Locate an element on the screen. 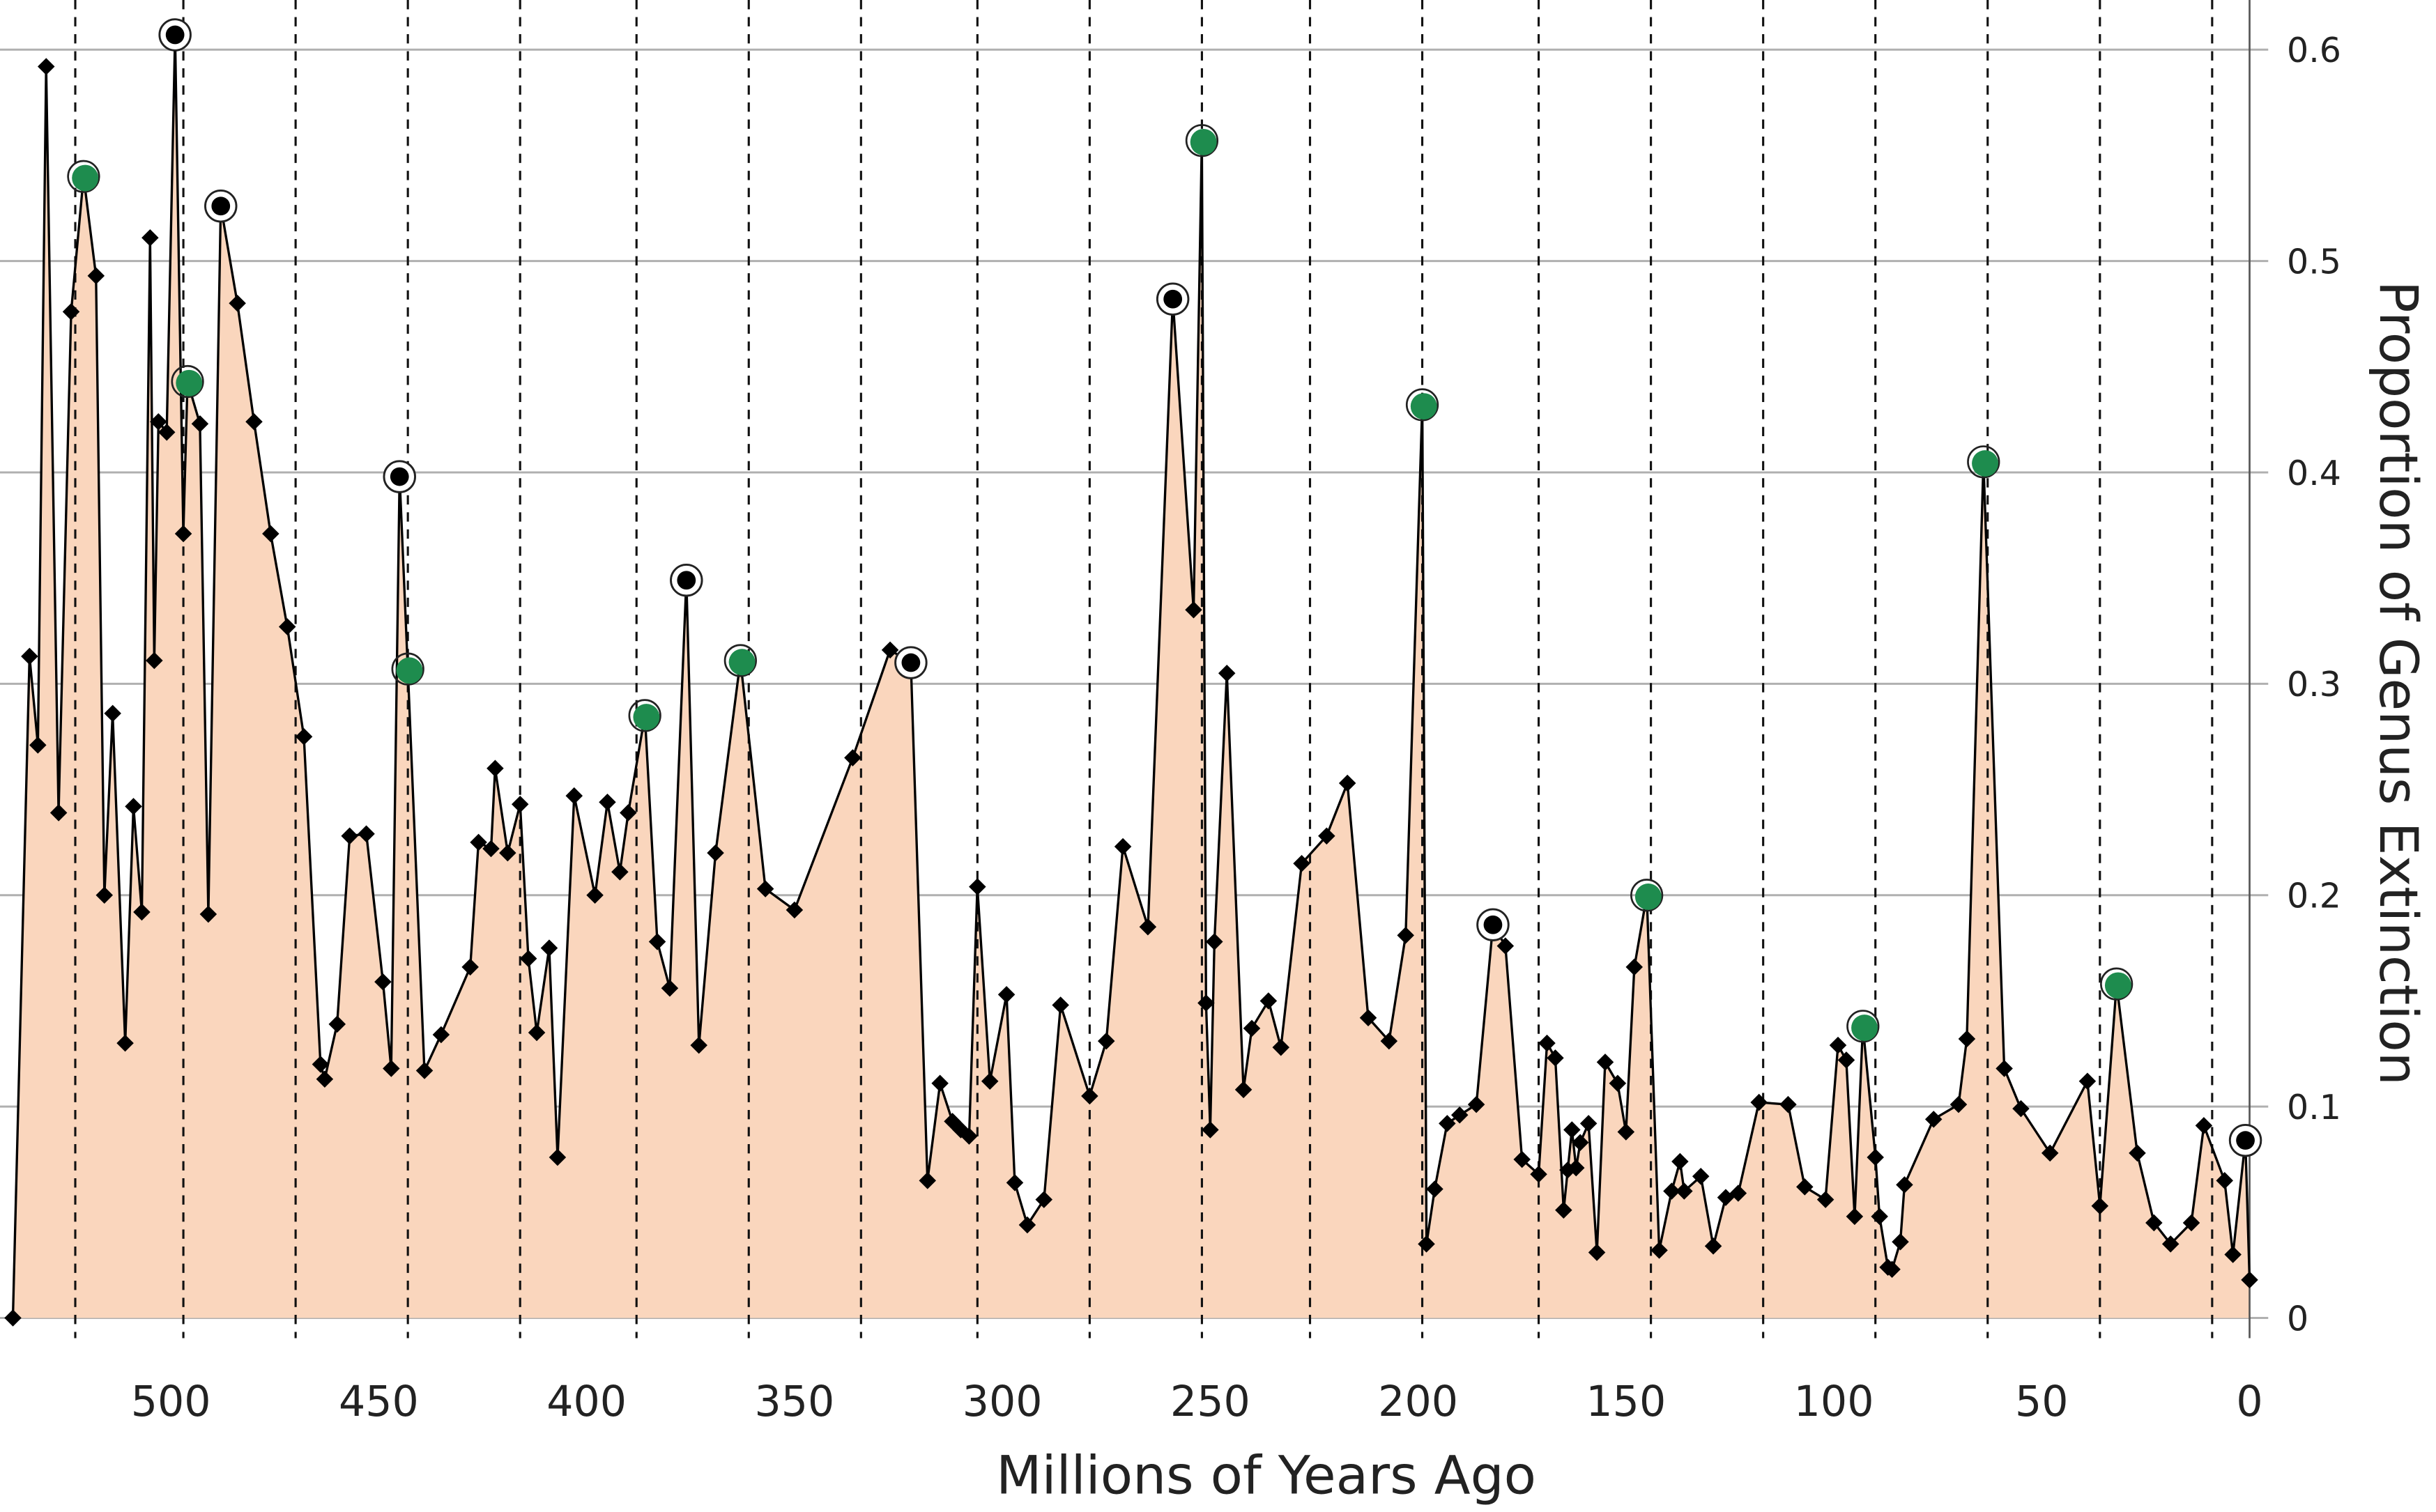 The height and width of the screenshot is (1512, 2436). y-tick-label: 0 is located at coordinates (2297, 1318).